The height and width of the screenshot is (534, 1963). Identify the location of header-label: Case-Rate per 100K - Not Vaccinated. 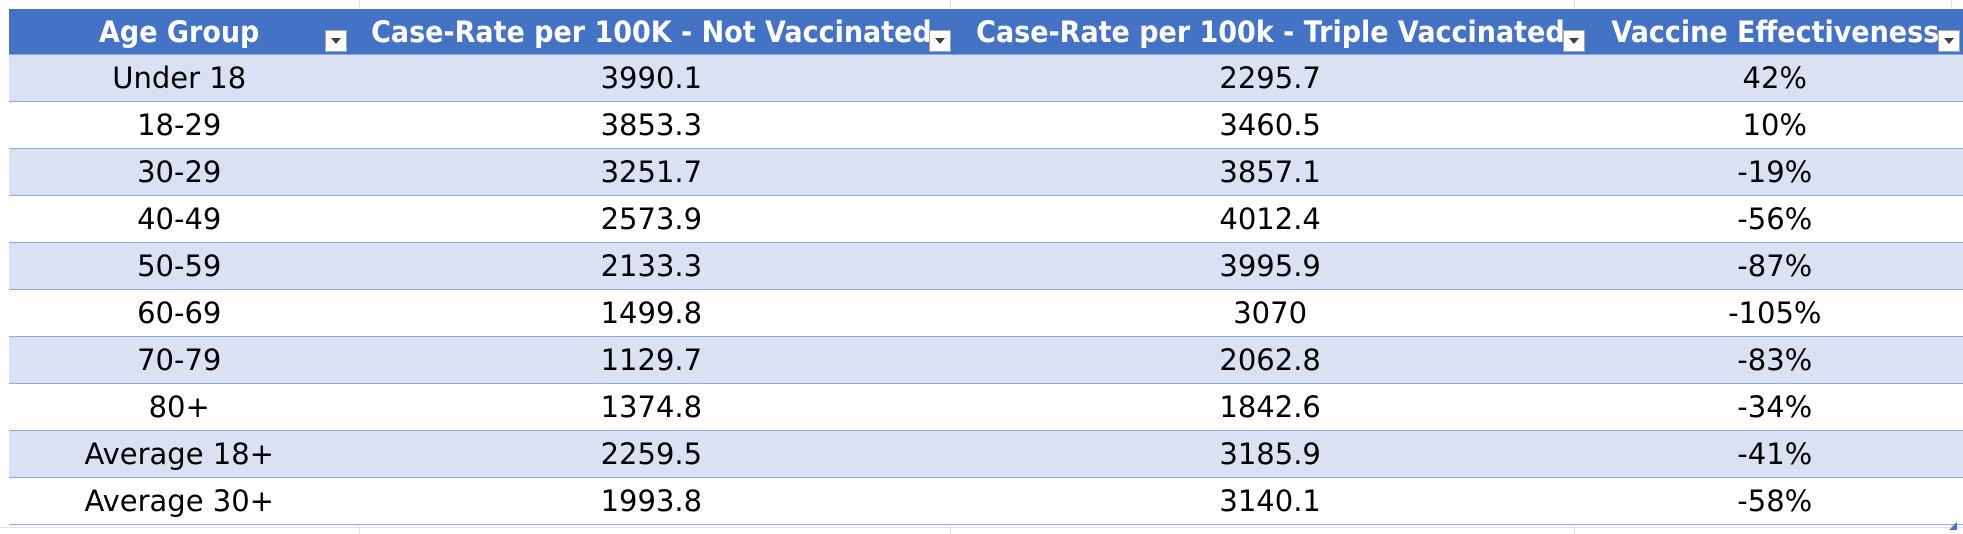
(651, 31).